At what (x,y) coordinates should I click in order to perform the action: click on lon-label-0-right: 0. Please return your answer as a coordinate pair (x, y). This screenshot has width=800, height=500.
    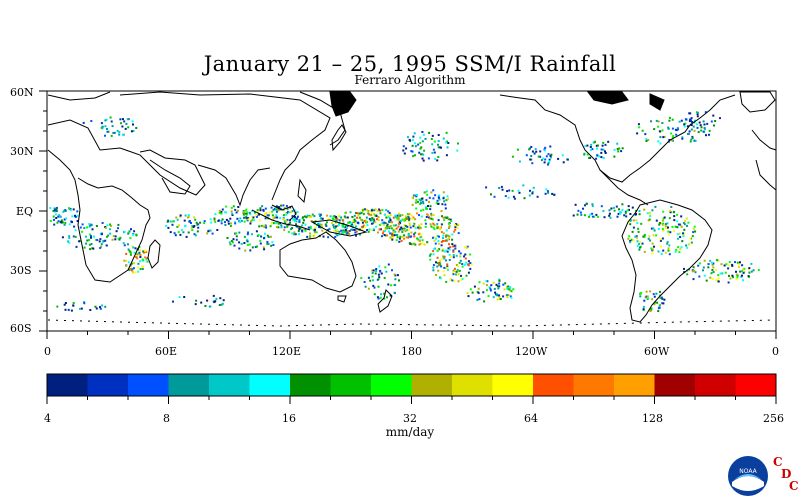
    Looking at the image, I should click on (775, 351).